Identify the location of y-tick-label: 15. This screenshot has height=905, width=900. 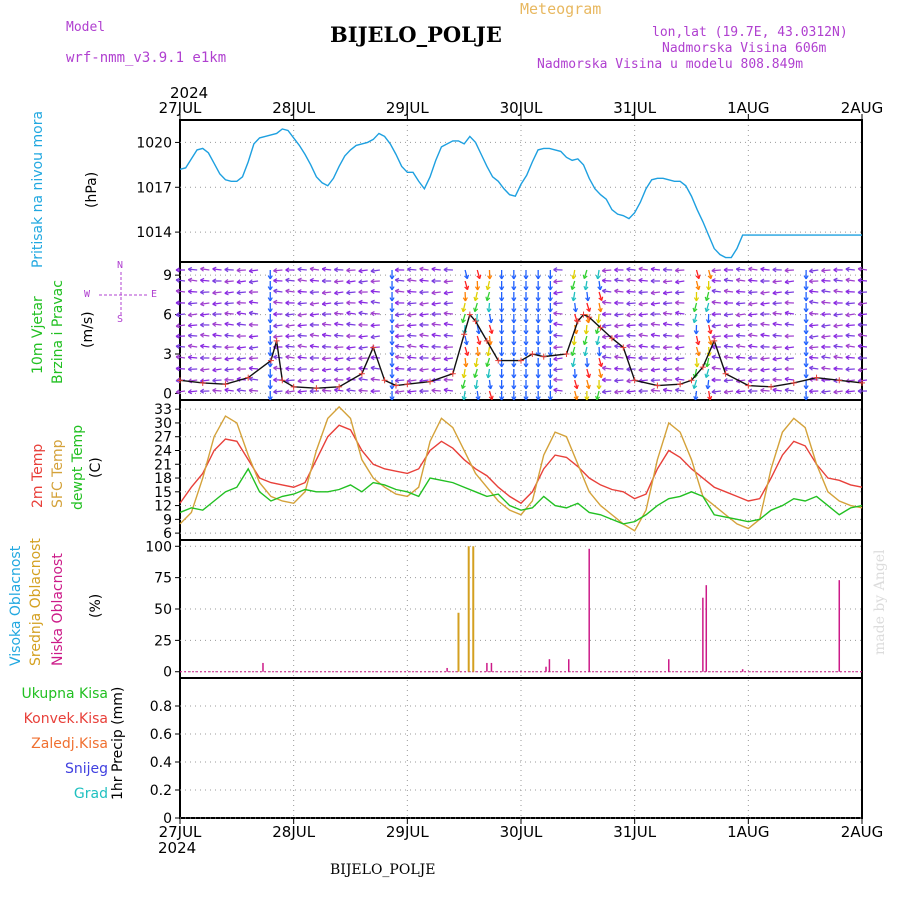
(163, 493).